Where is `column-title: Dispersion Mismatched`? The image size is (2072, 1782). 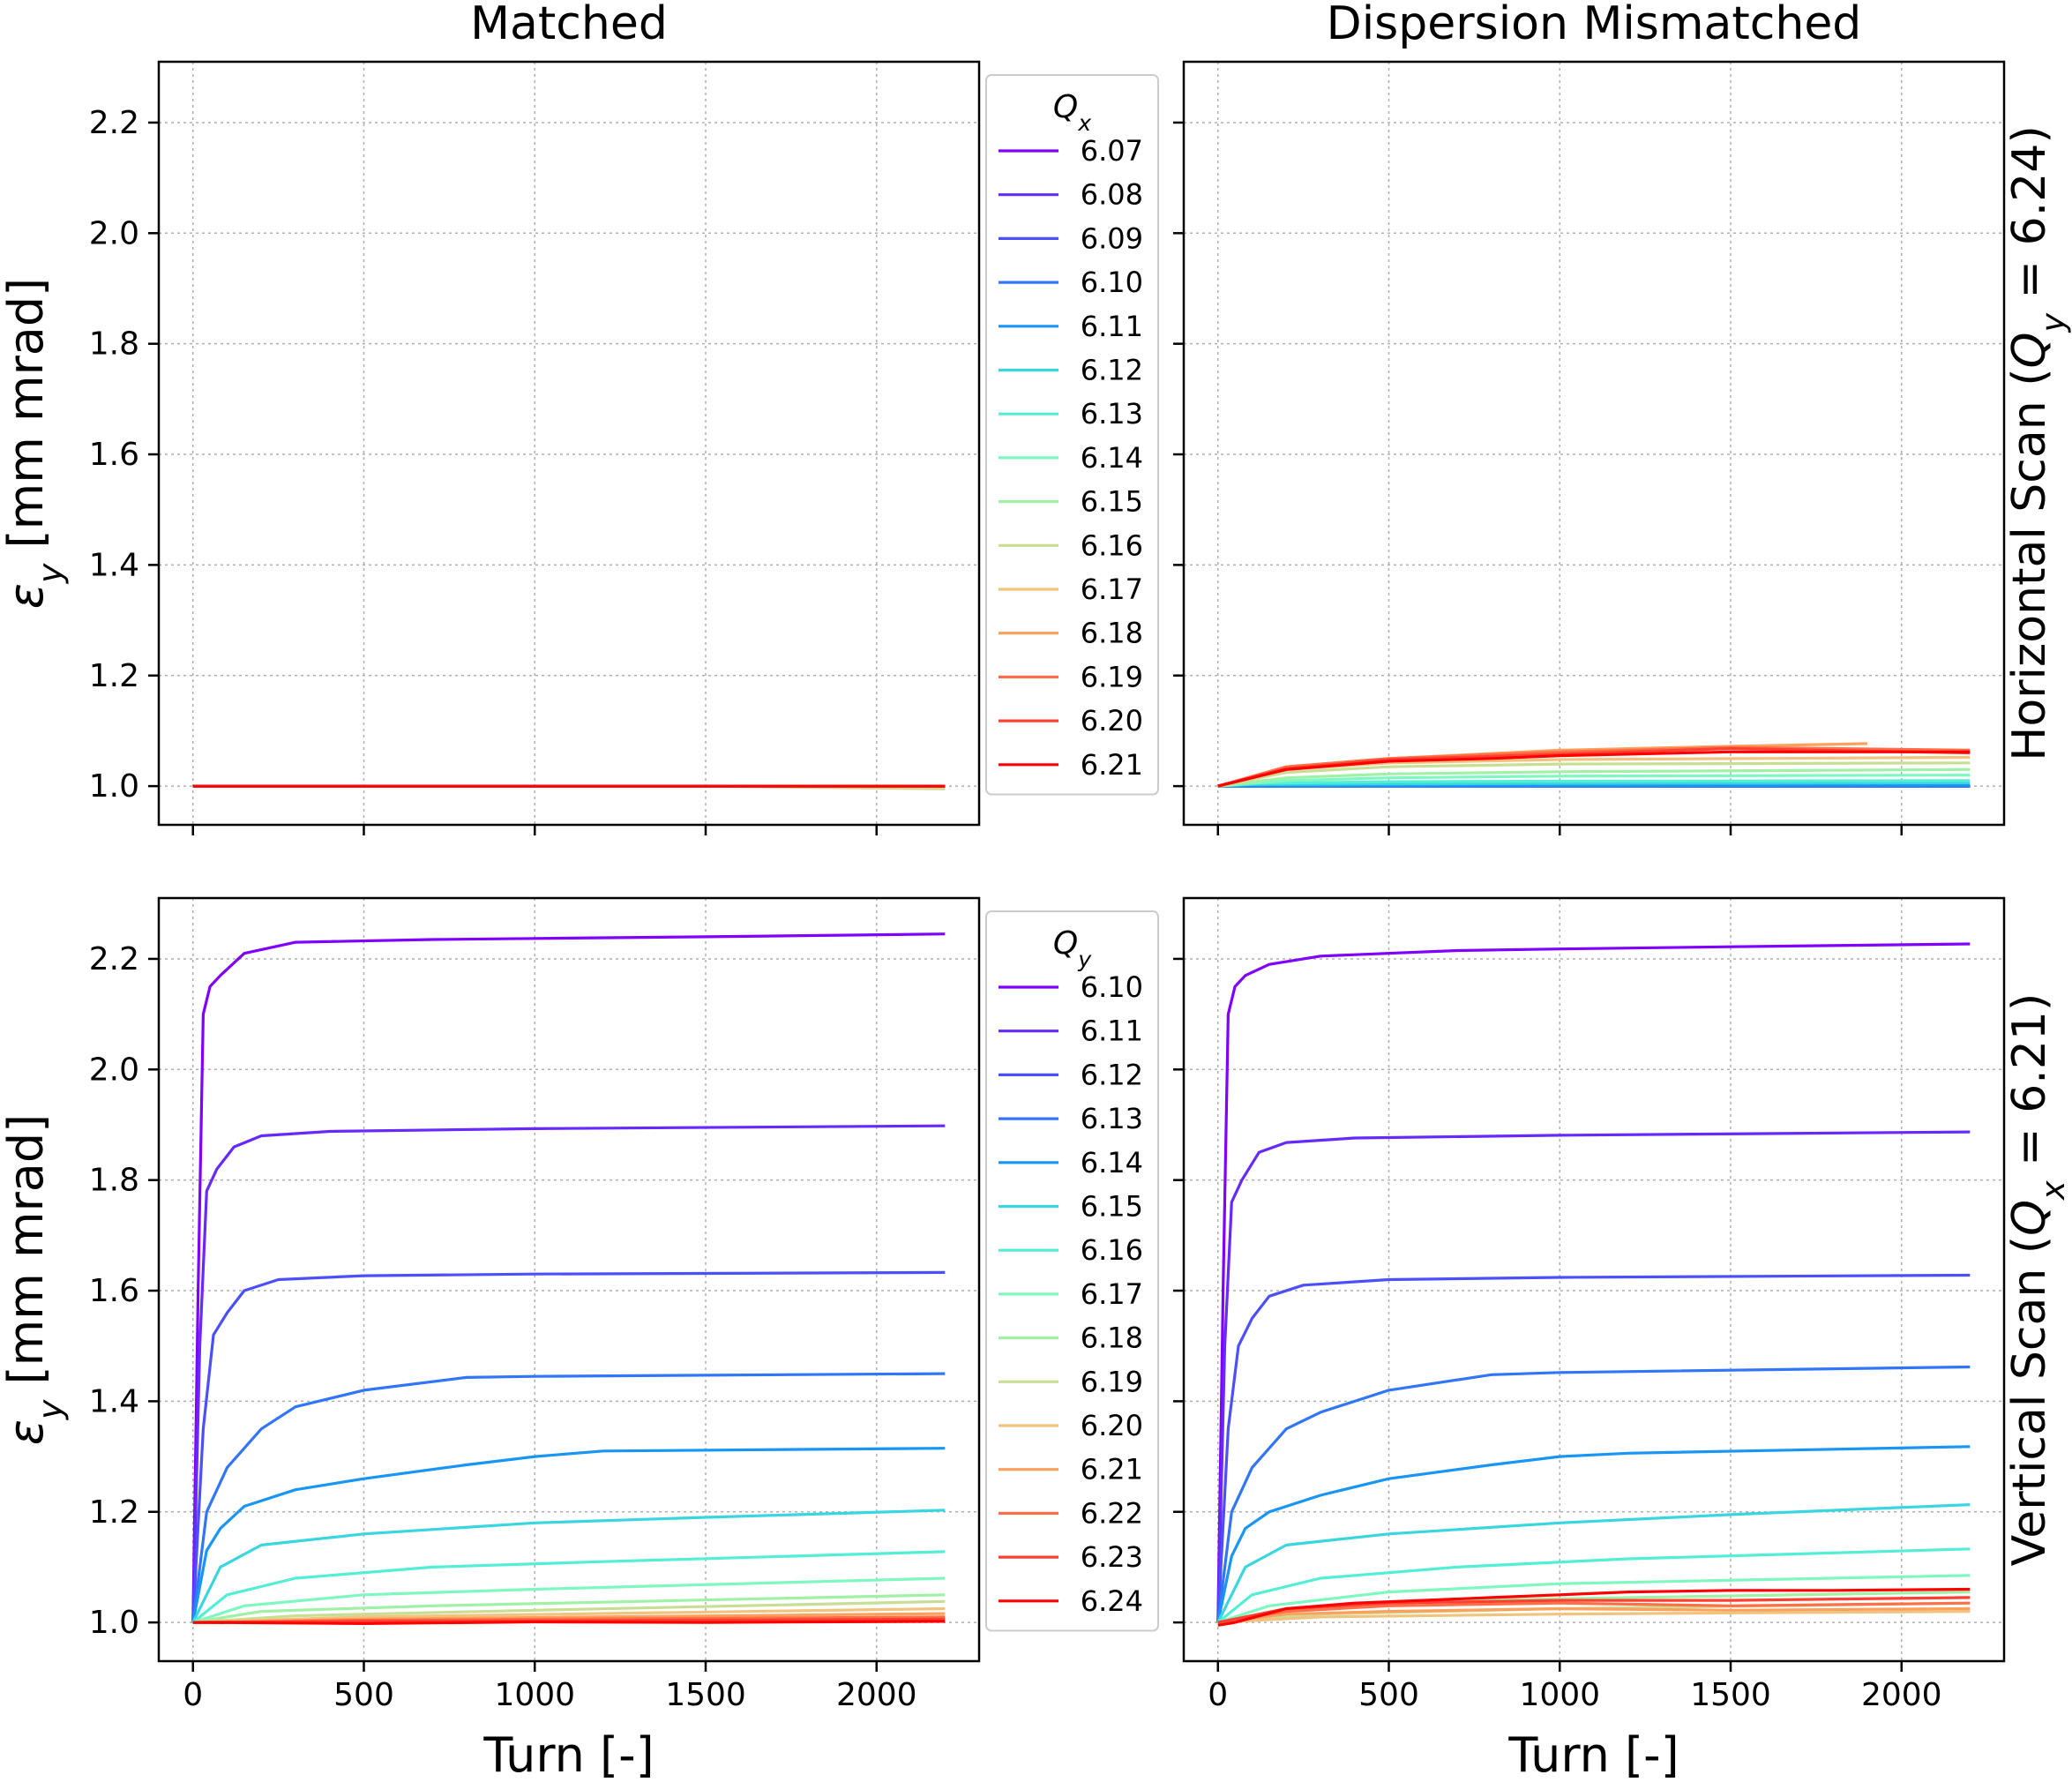 column-title: Dispersion Mismatched is located at coordinates (1594, 25).